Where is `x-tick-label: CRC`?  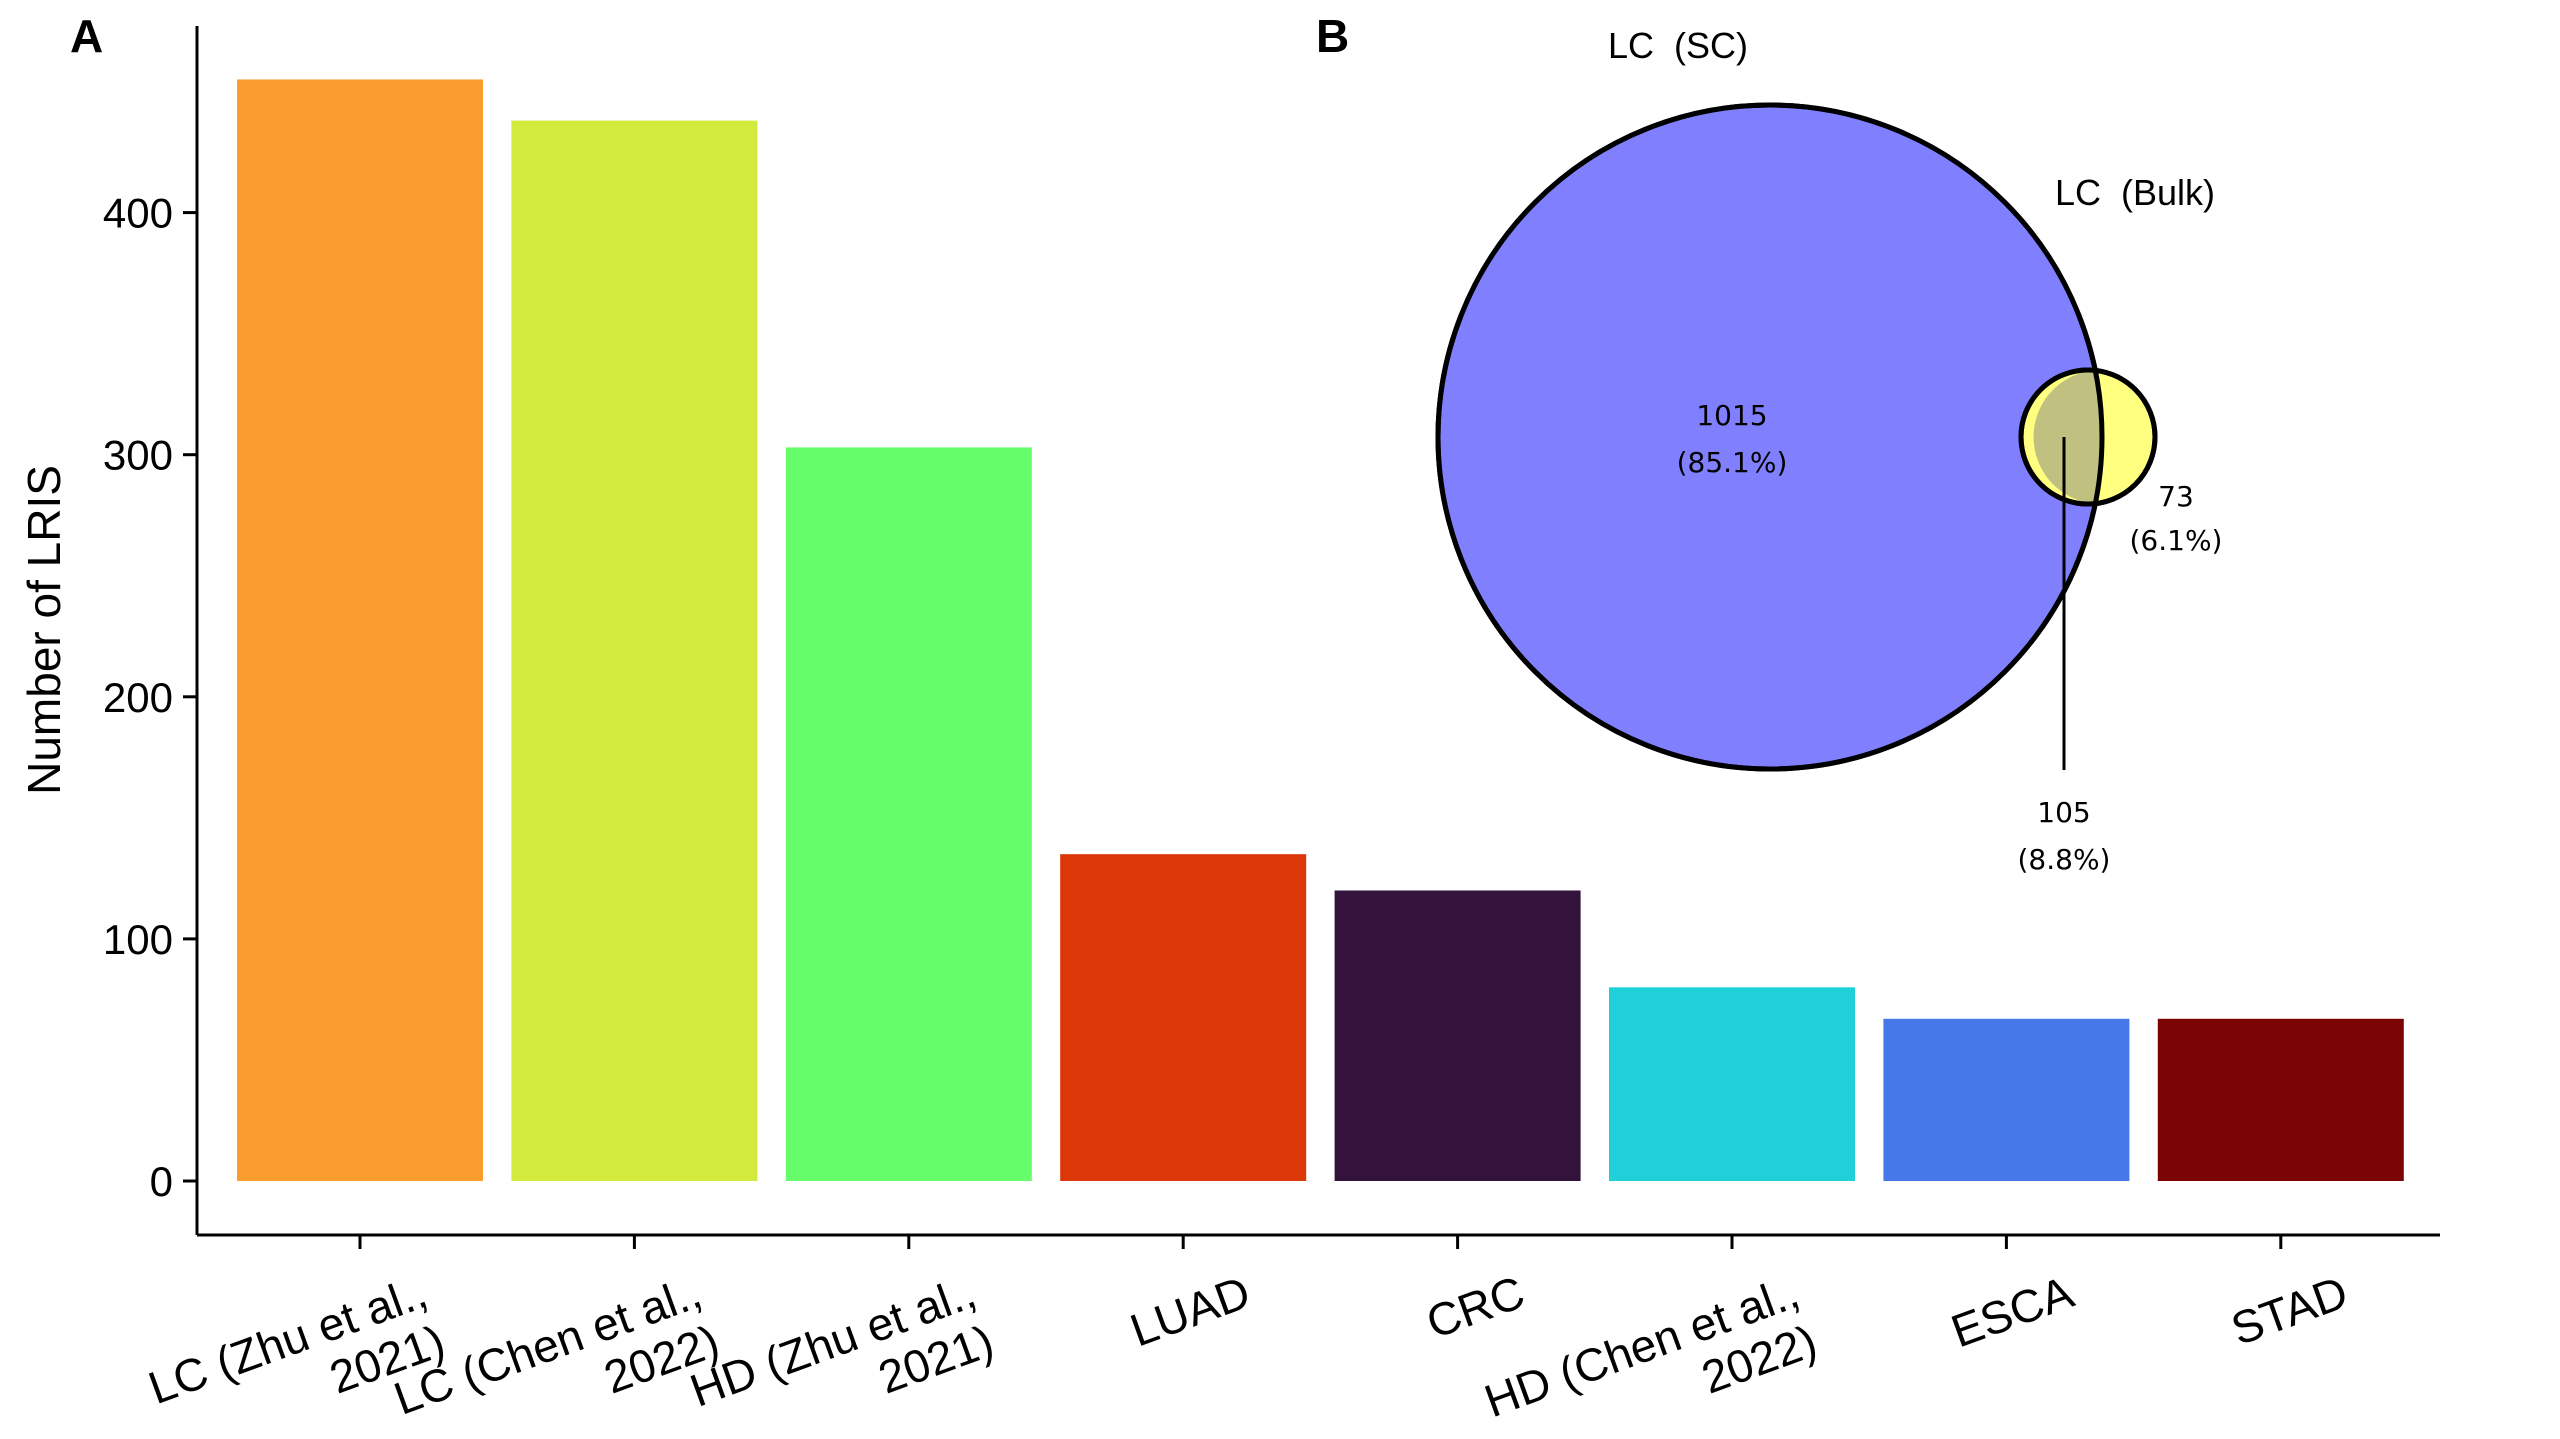
x-tick-label: CRC is located at coordinates (1475, 1307).